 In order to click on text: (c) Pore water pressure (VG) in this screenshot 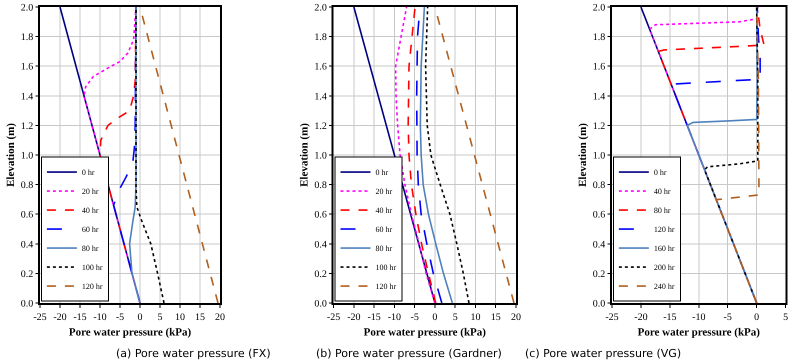, I will do `click(603, 353)`.